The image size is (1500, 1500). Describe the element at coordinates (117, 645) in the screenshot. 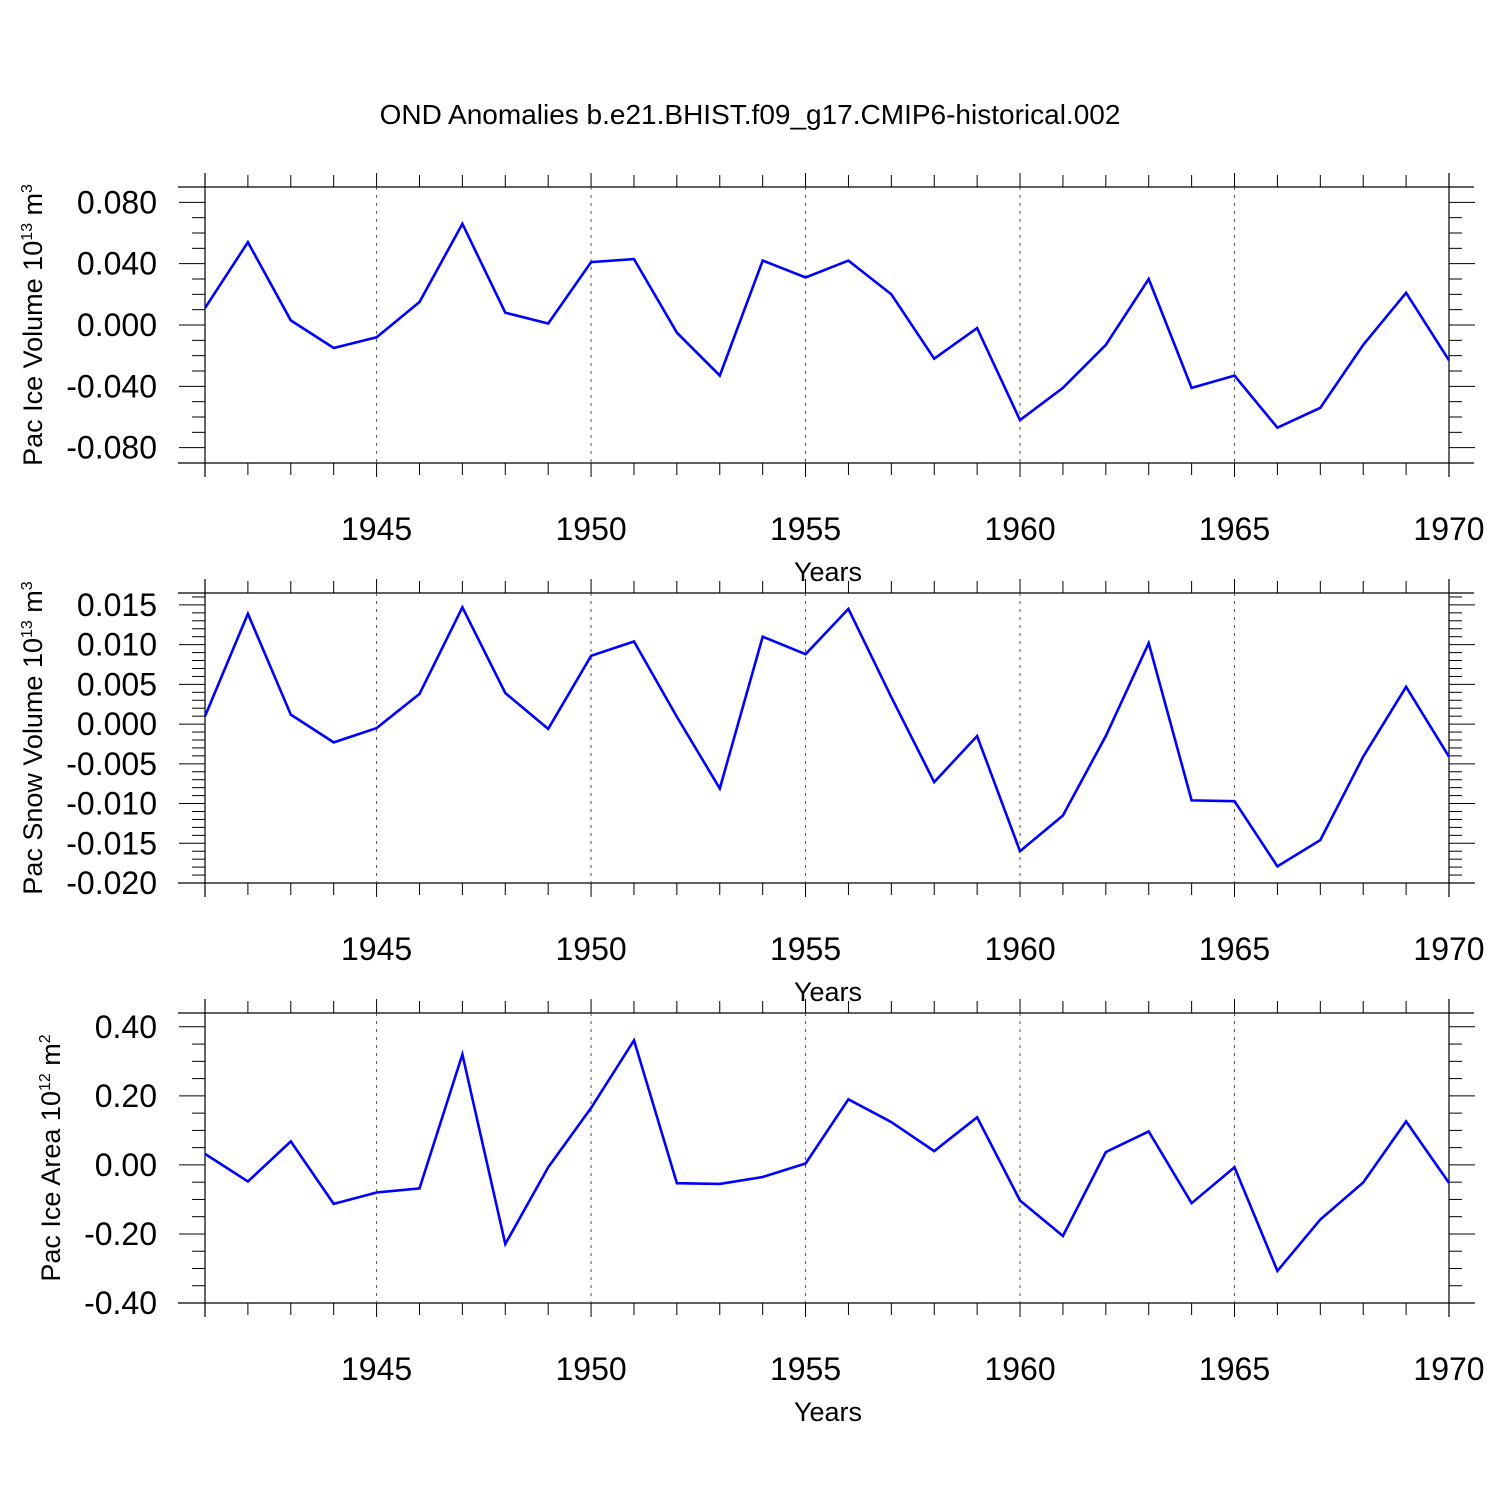

I see `y-tick-label: 0.010` at that location.